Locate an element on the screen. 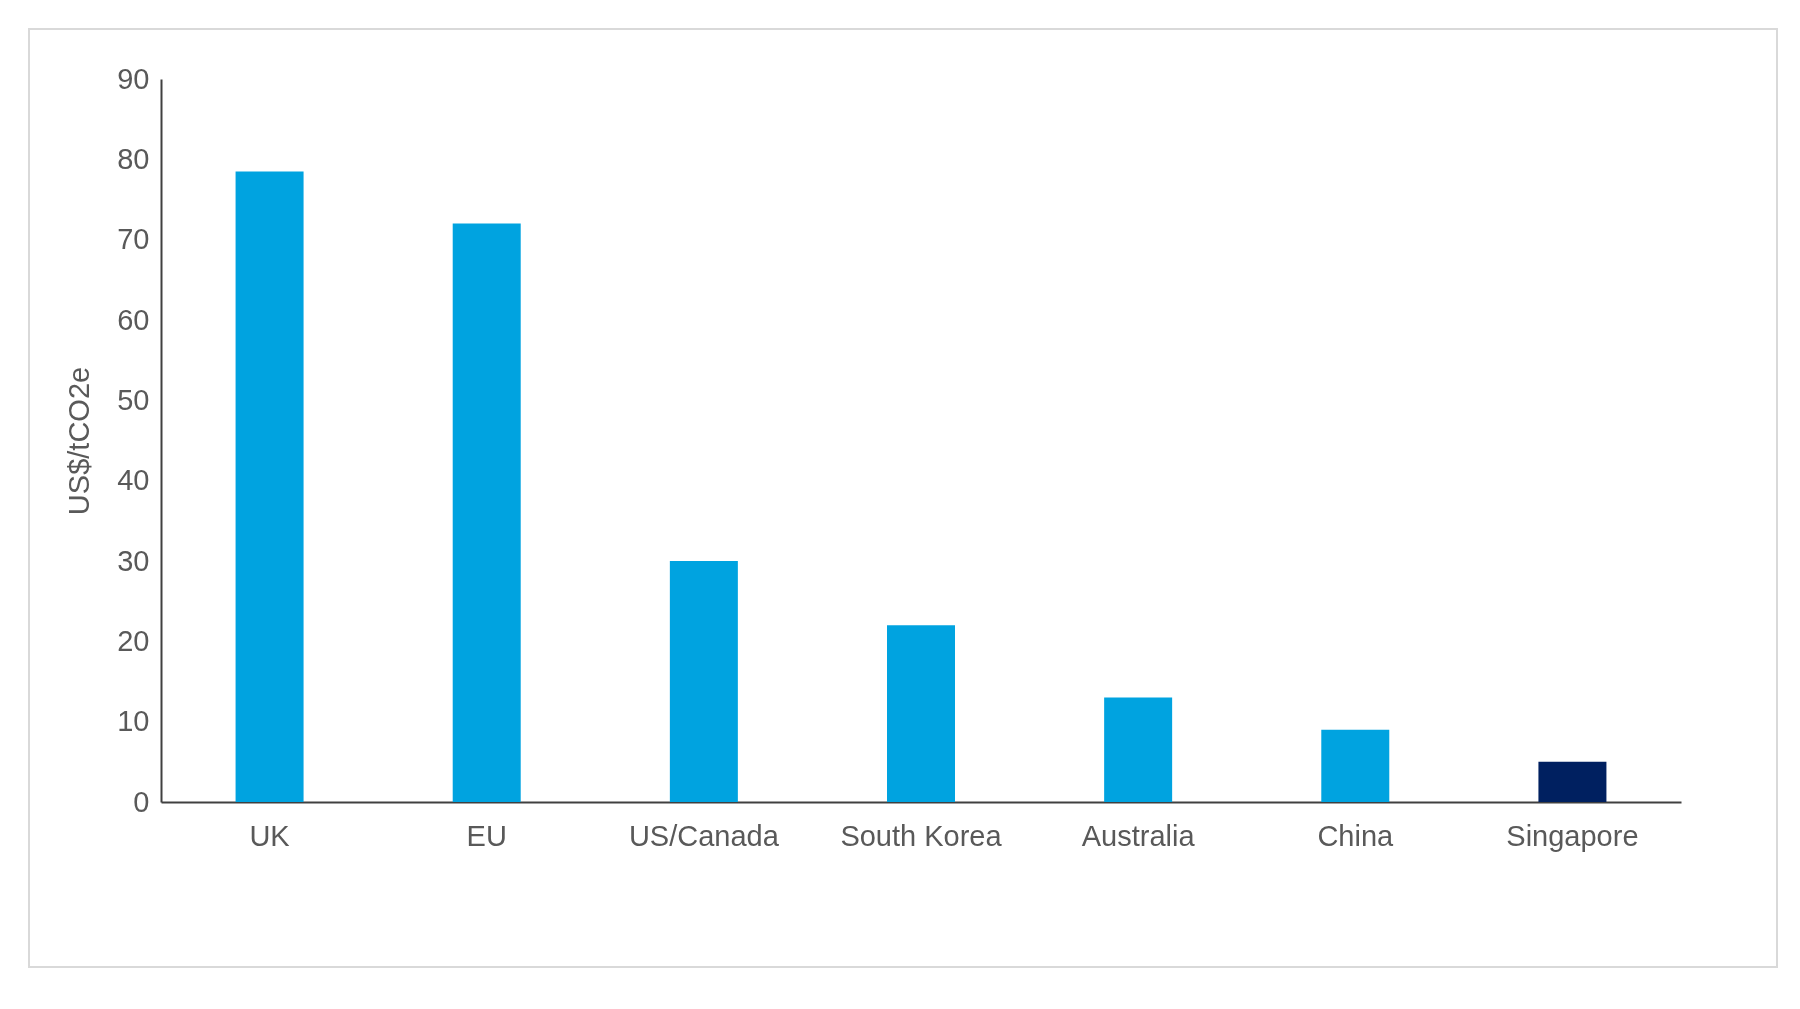 The height and width of the screenshot is (1009, 1800). y-tick-label: 50 is located at coordinates (133, 399).